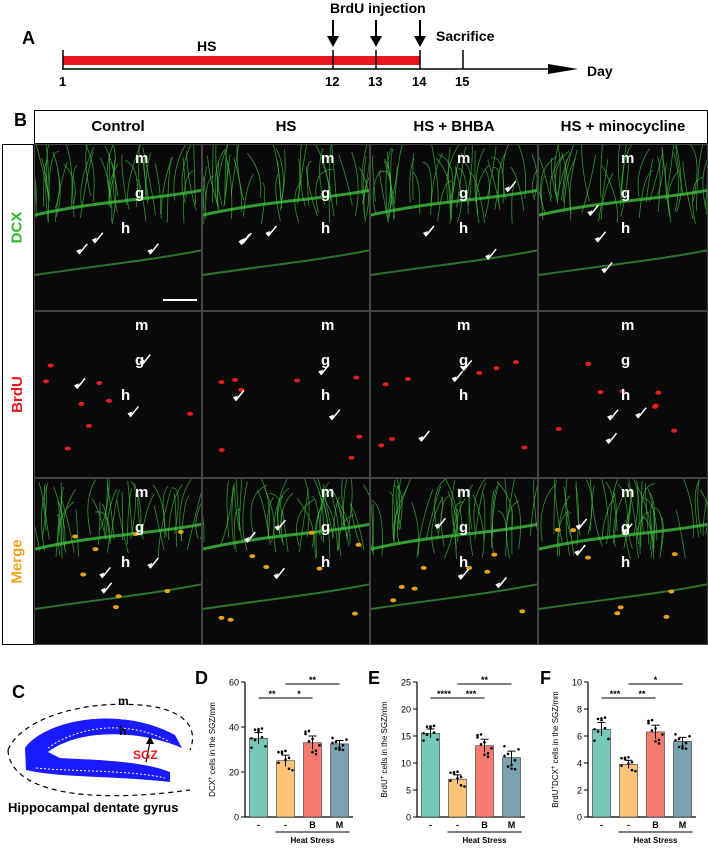 The width and height of the screenshot is (708, 852). I want to click on micrograph-brdu-2: m g h, so click(286, 394).